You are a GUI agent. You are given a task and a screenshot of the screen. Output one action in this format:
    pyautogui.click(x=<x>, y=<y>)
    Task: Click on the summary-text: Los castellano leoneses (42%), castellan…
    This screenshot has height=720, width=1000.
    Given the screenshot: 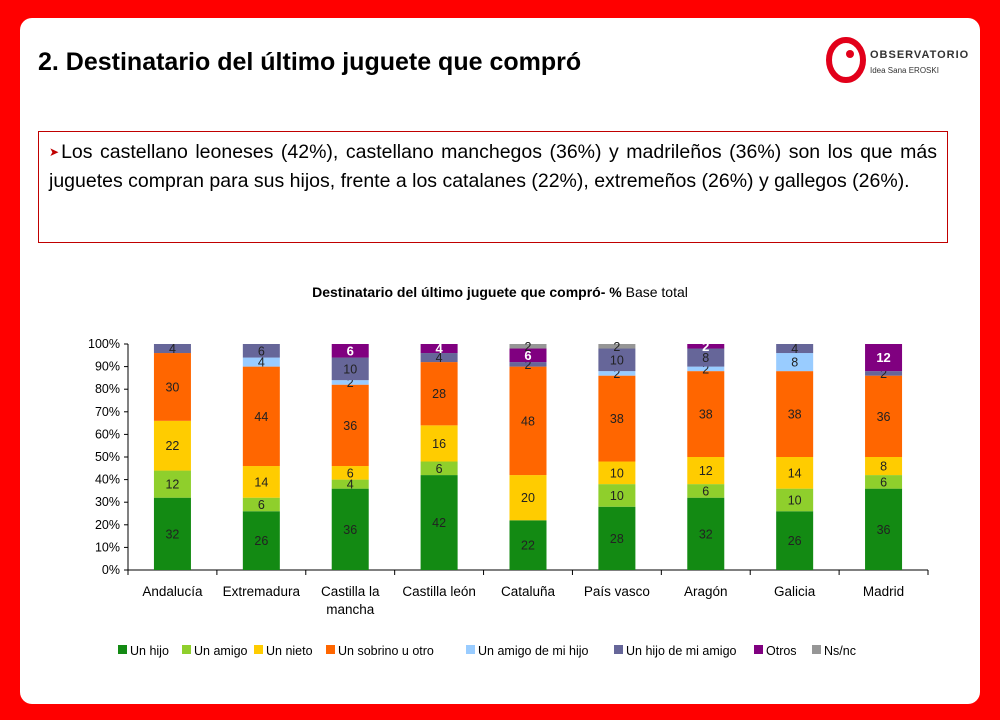 What is the action you would take?
    pyautogui.click(x=493, y=167)
    